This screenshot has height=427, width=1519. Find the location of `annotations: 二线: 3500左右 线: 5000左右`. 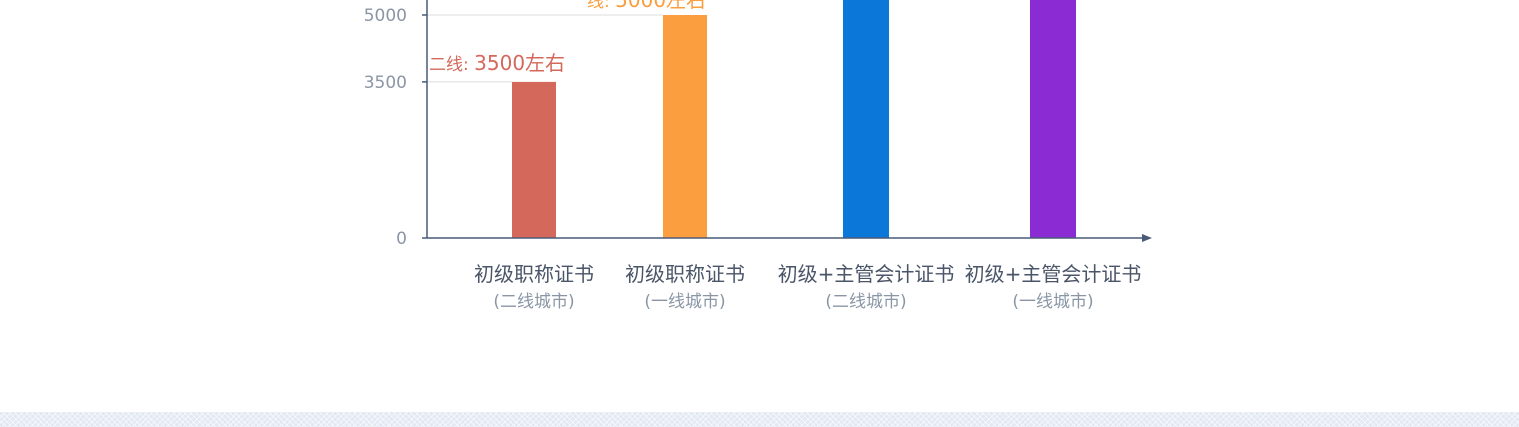

annotations: 二线: 3500左右 线: 5000左右 is located at coordinates (567, 37).